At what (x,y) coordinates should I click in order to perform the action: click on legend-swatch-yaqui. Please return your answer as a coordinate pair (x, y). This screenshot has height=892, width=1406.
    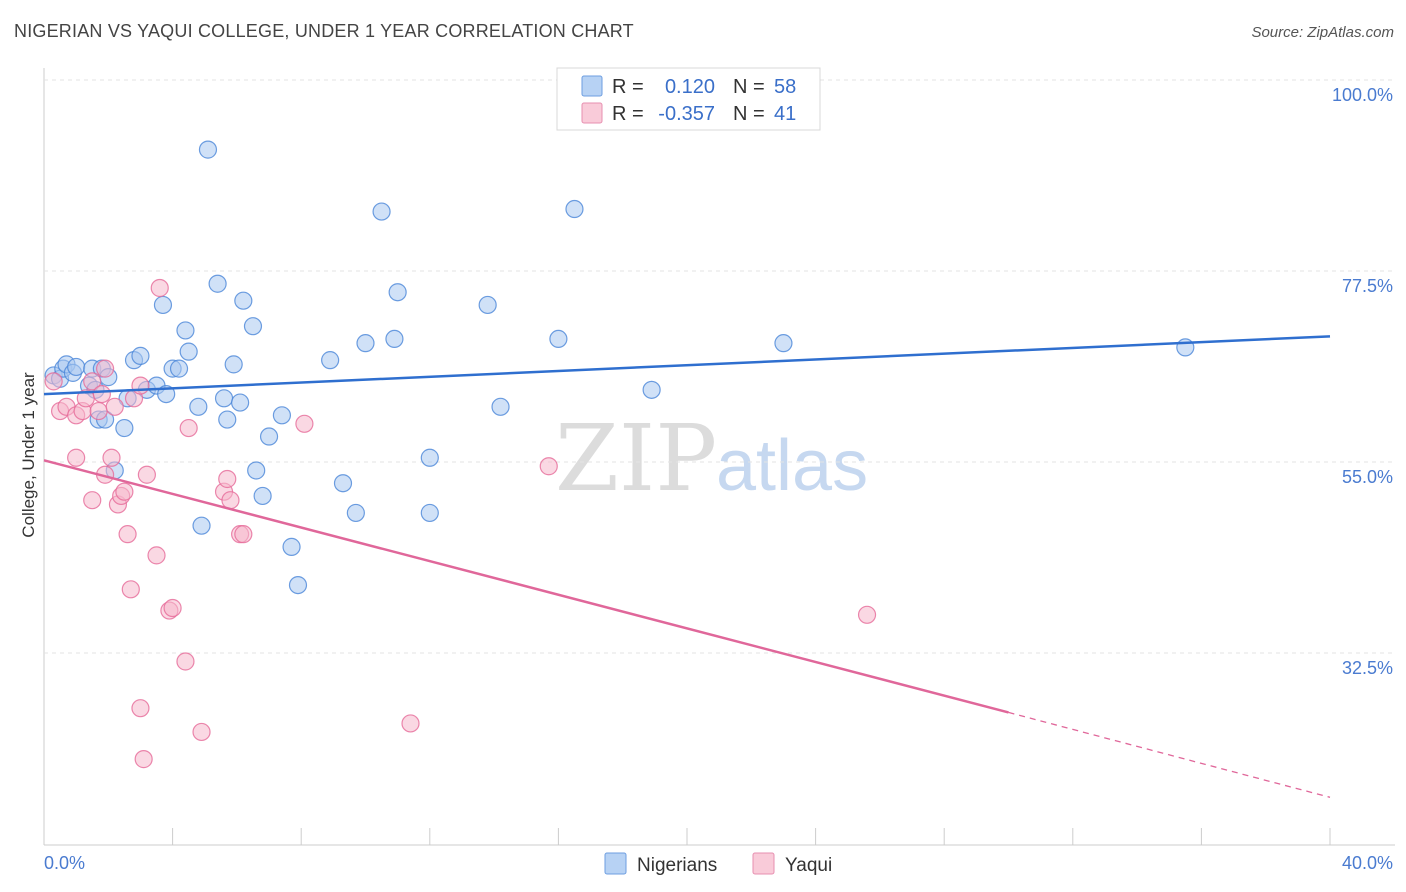
    Looking at the image, I should click on (592, 113).